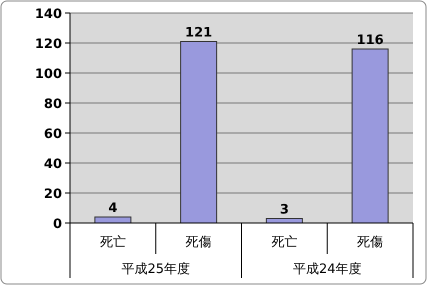 This screenshot has height=285, width=427. What do you see at coordinates (48, 14) in the screenshot?
I see `y-tick-label: 140` at bounding box center [48, 14].